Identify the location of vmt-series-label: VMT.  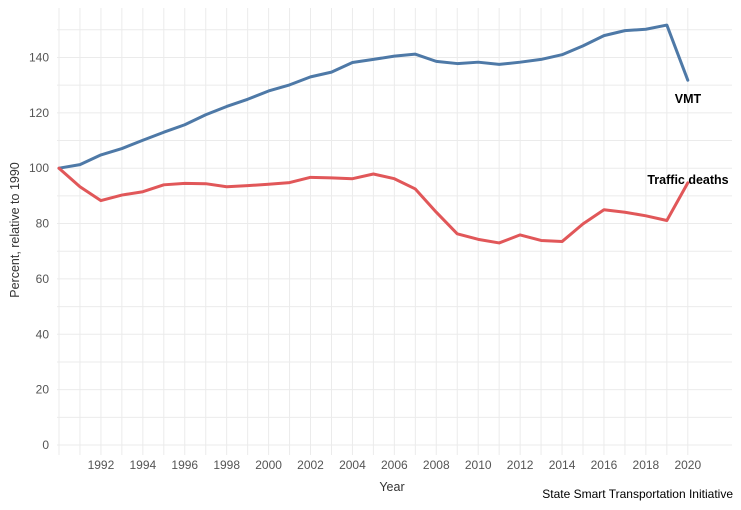
(688, 99).